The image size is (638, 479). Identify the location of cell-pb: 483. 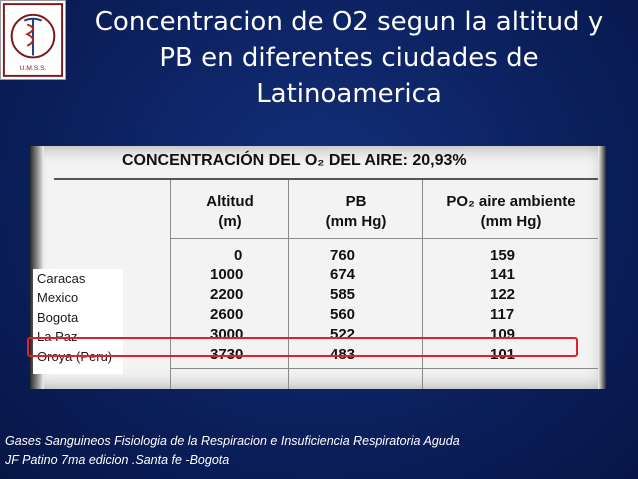
(343, 354).